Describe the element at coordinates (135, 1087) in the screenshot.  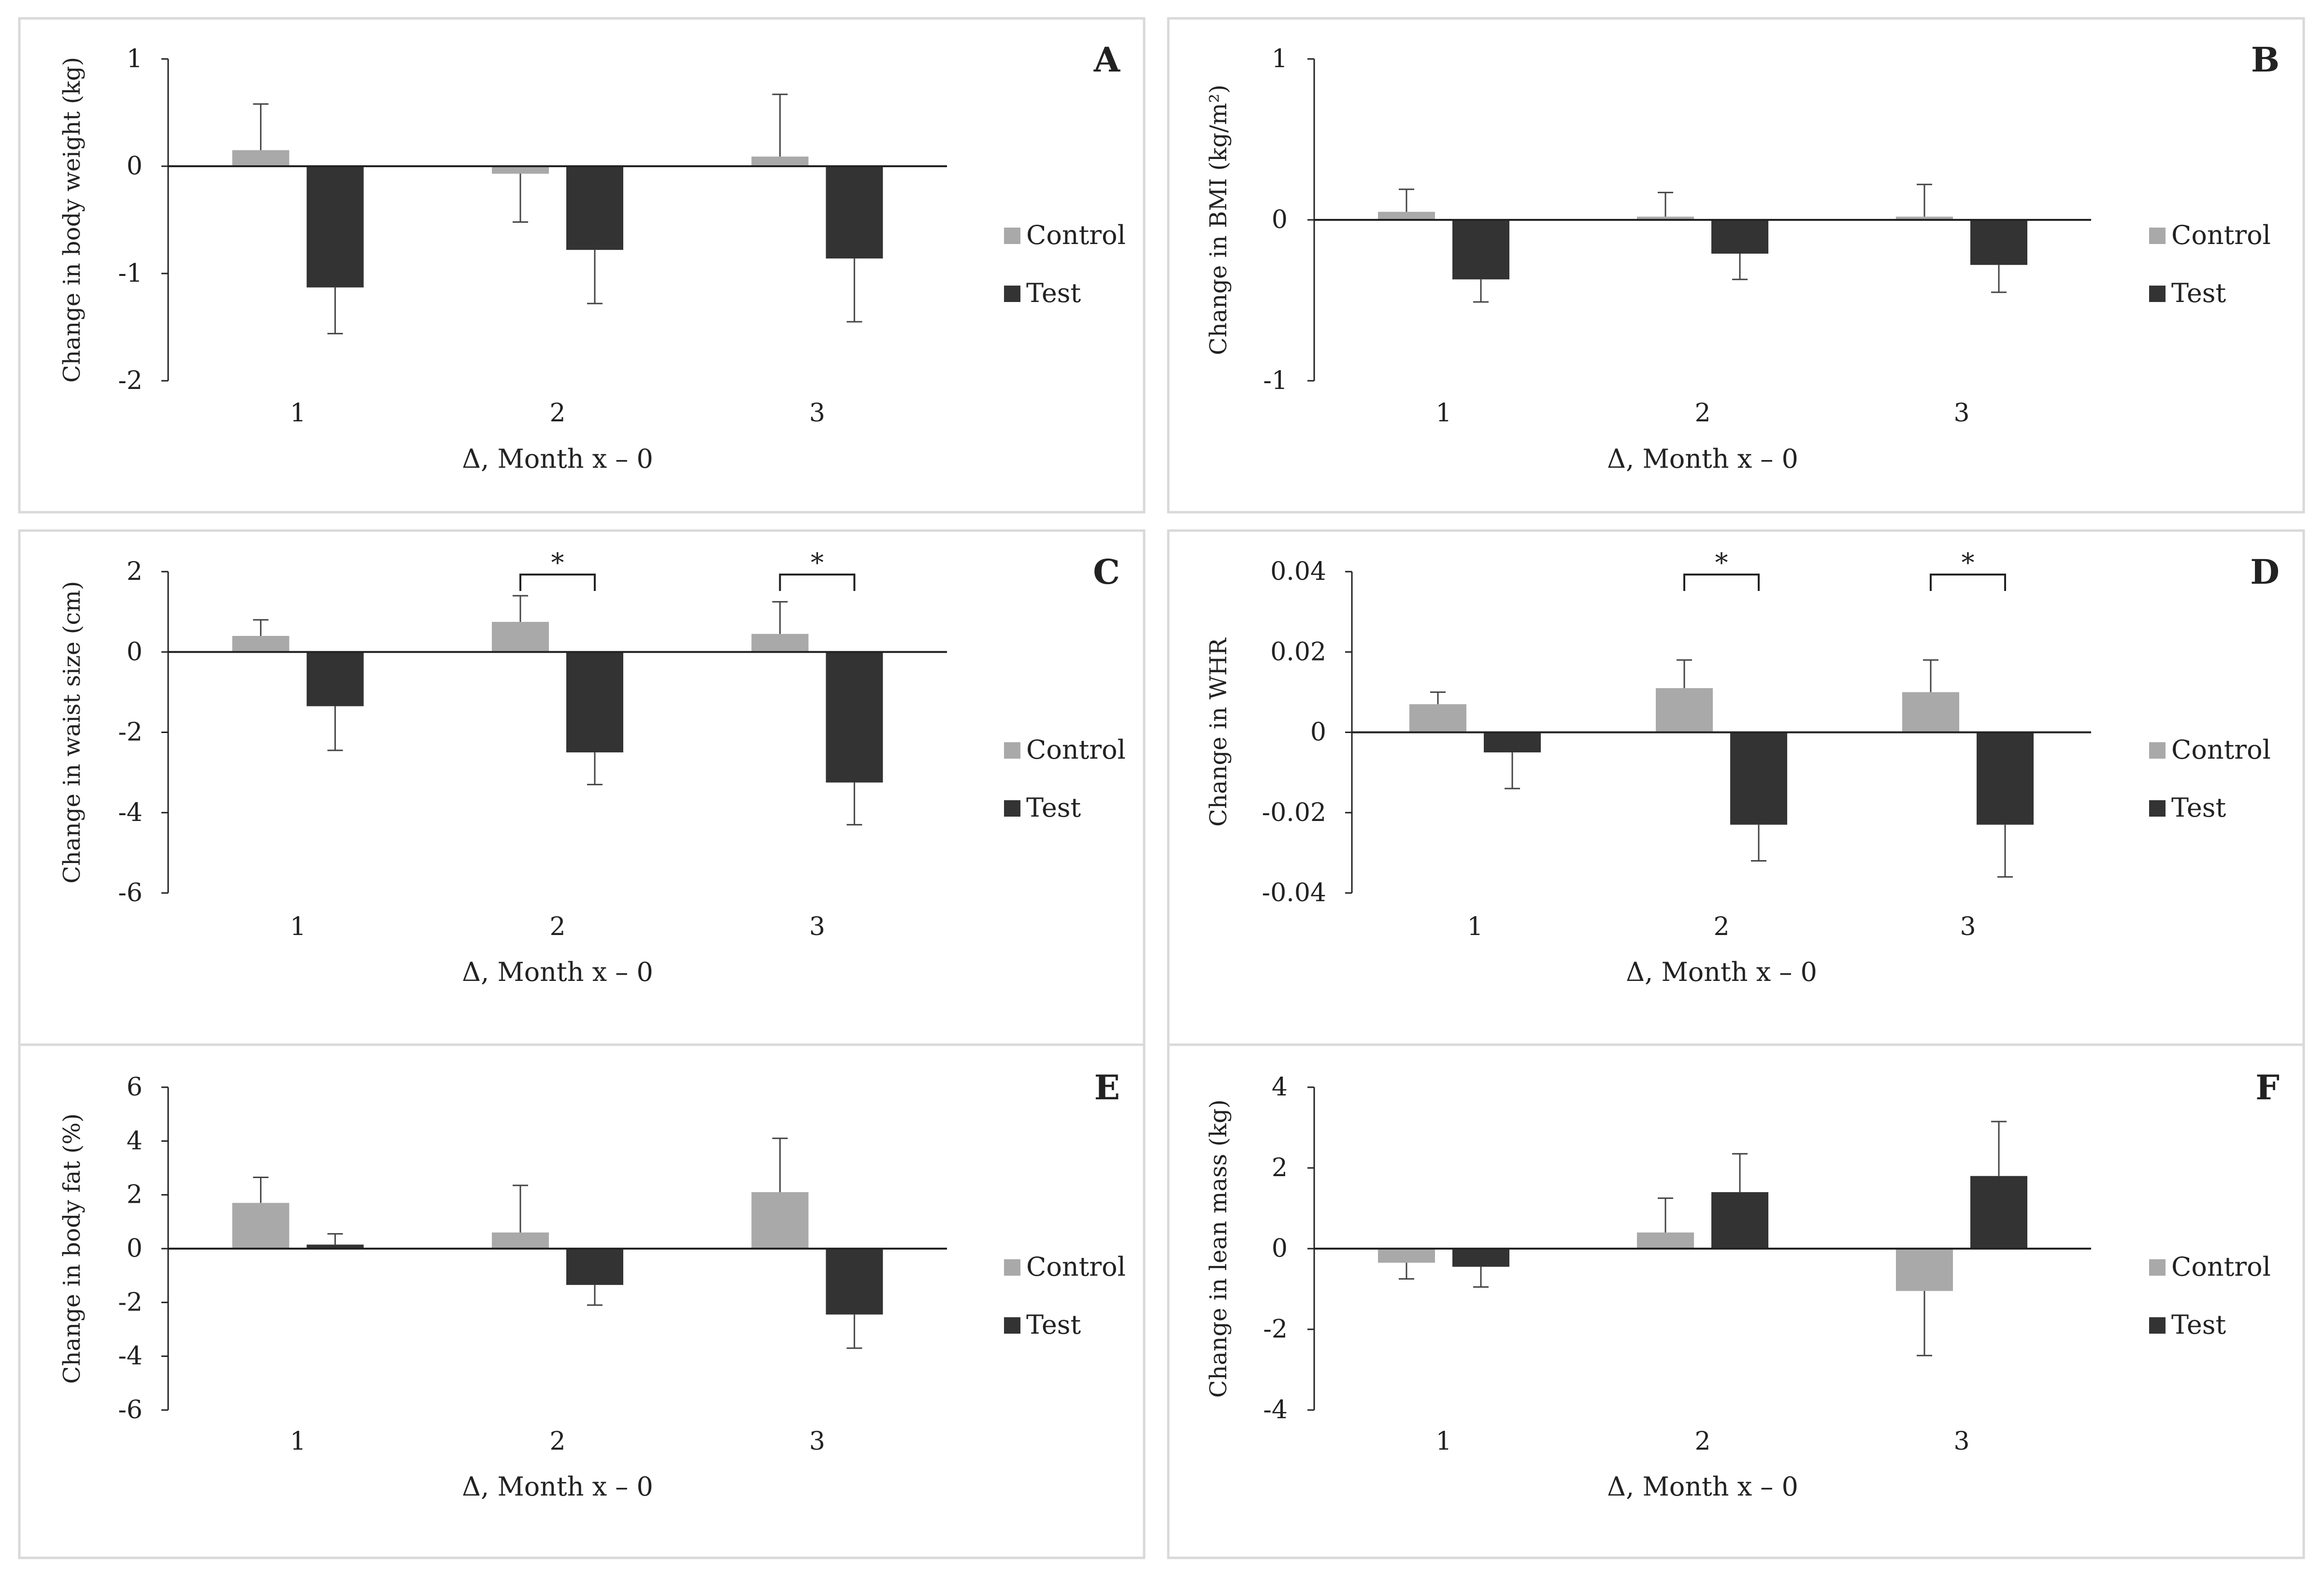
I see `y-tick-label: 6` at that location.